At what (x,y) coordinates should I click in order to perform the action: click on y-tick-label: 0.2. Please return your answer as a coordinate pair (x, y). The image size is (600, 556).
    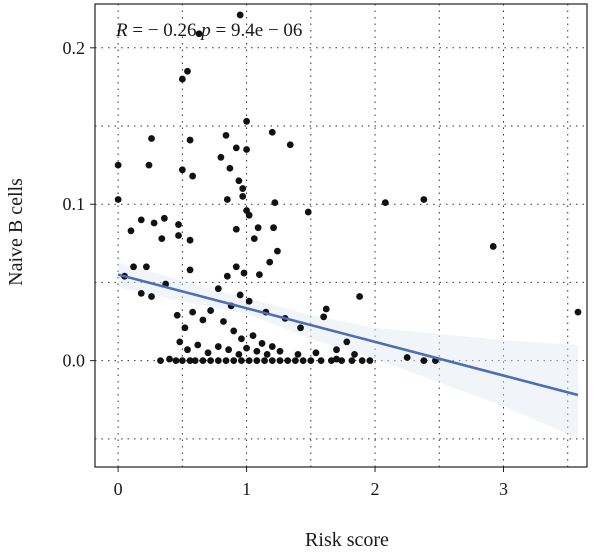
    Looking at the image, I should click on (74, 48).